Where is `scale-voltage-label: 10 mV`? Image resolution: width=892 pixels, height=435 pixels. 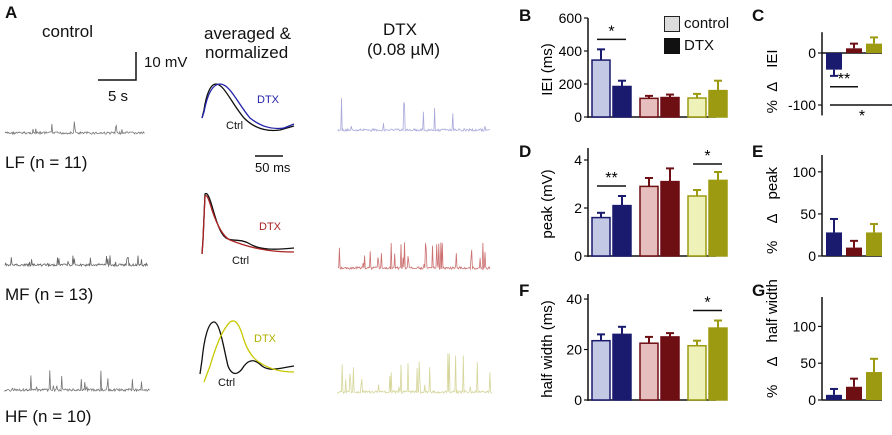
scale-voltage-label: 10 mV is located at coordinates (166, 62).